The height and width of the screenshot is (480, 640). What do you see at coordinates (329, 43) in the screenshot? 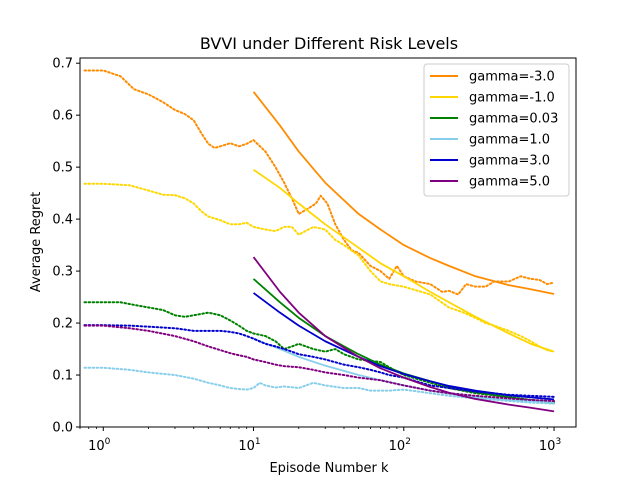
I see `chart-title: BVVI under Different Risk Levels` at bounding box center [329, 43].